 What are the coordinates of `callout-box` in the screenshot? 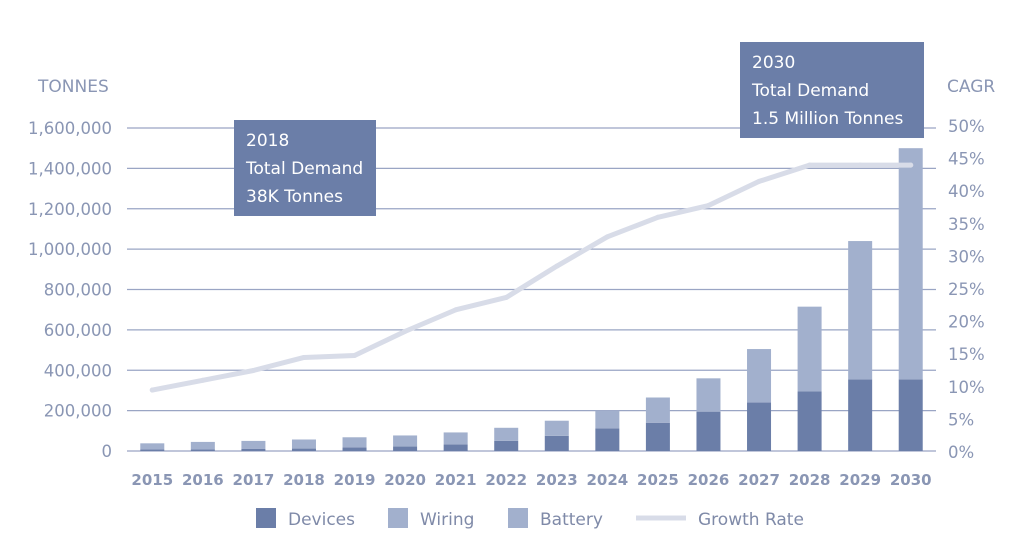 It's located at (832, 90).